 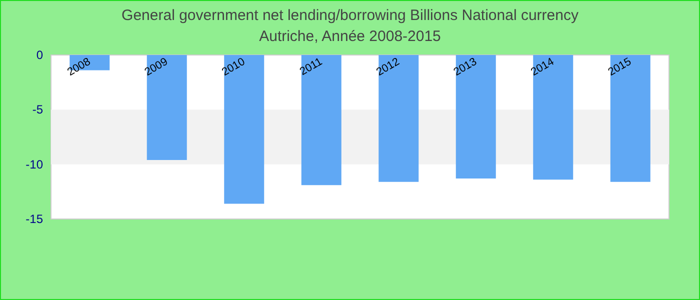 What do you see at coordinates (620, 67) in the screenshot?
I see `x-tick-label: 2015` at bounding box center [620, 67].